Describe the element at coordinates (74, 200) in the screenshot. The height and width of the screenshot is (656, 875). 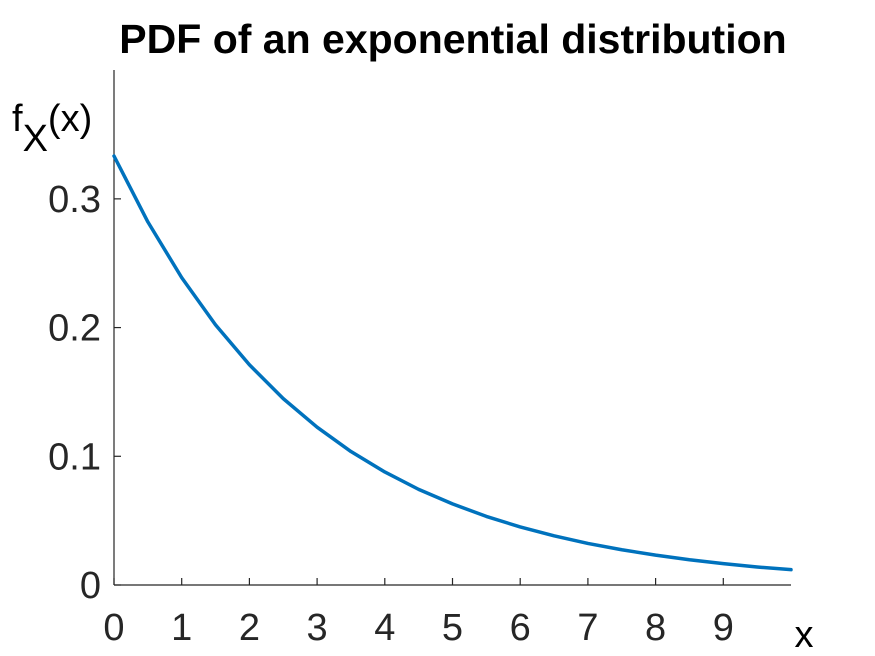
I see `y-tick-label: 0.3` at that location.